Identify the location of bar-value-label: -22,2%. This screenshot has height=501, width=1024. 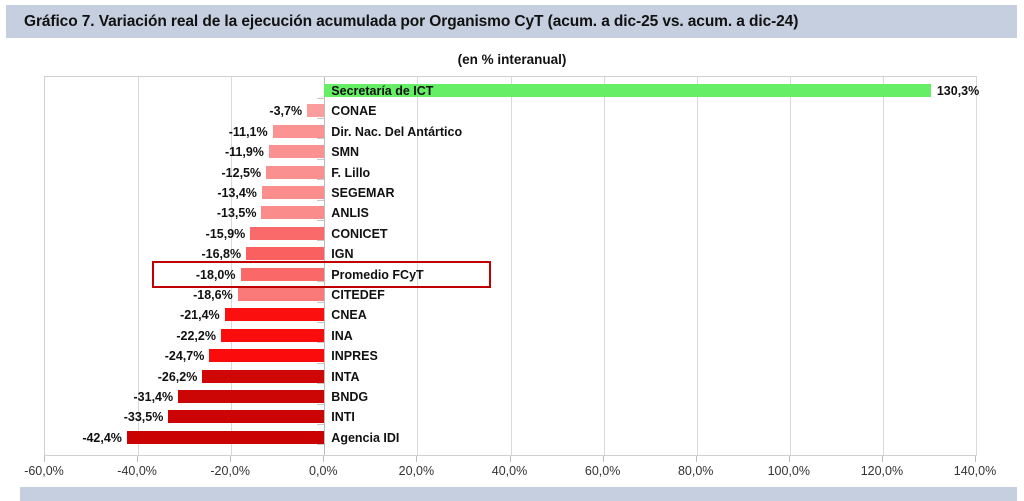
(196, 335).